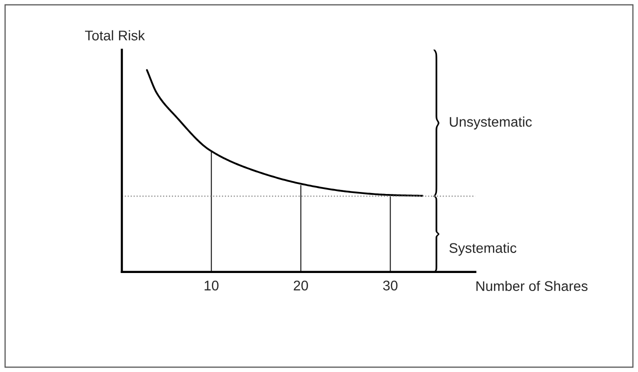 This screenshot has height=372, width=638. What do you see at coordinates (211, 285) in the screenshot?
I see `x-tick-label: 10` at bounding box center [211, 285].